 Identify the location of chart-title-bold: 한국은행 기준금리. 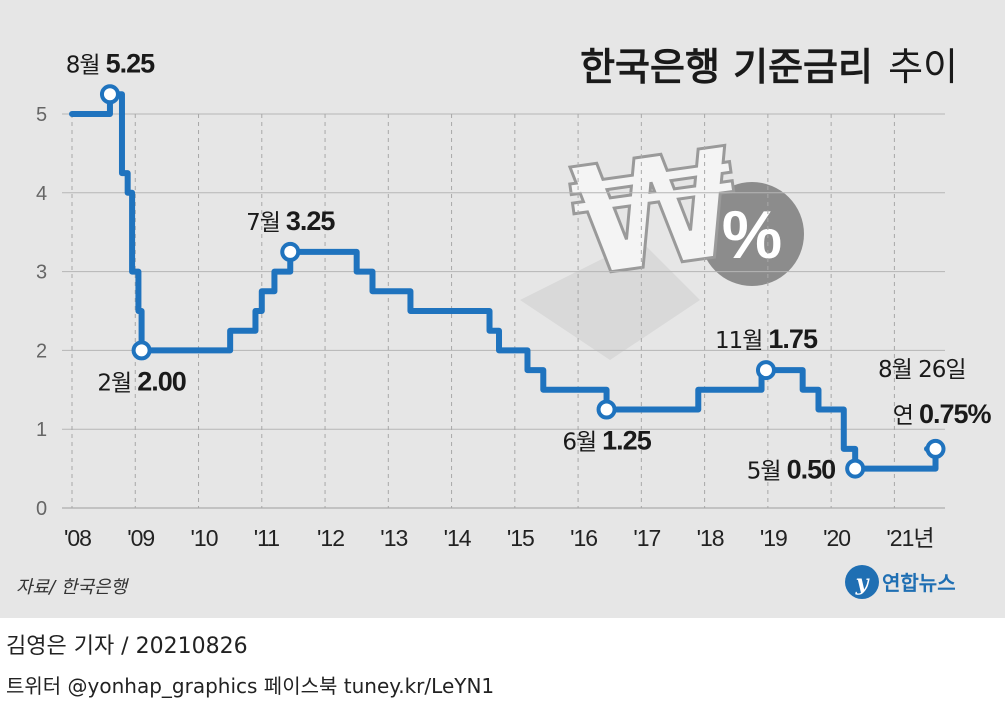
(726, 67).